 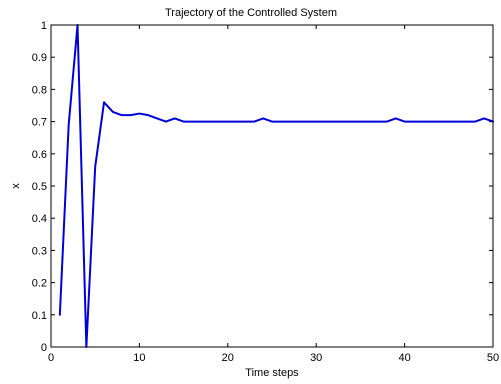 I want to click on y-tick-label: 0, so click(x=44, y=348).